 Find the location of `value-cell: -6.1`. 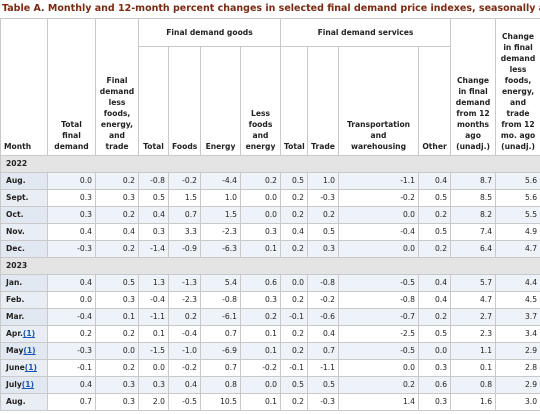

value-cell: -6.1 is located at coordinates (220, 317).